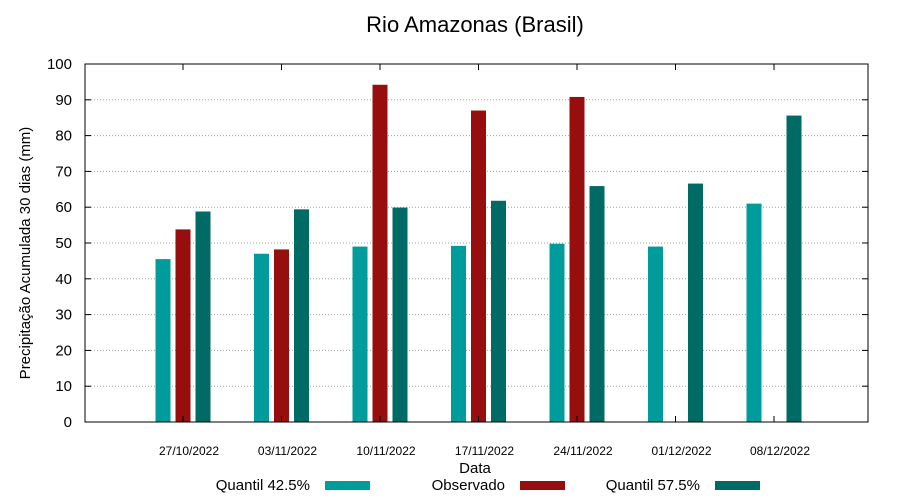 The width and height of the screenshot is (900, 500). Describe the element at coordinates (468, 485) in the screenshot. I see `legend-label: Observado` at that location.